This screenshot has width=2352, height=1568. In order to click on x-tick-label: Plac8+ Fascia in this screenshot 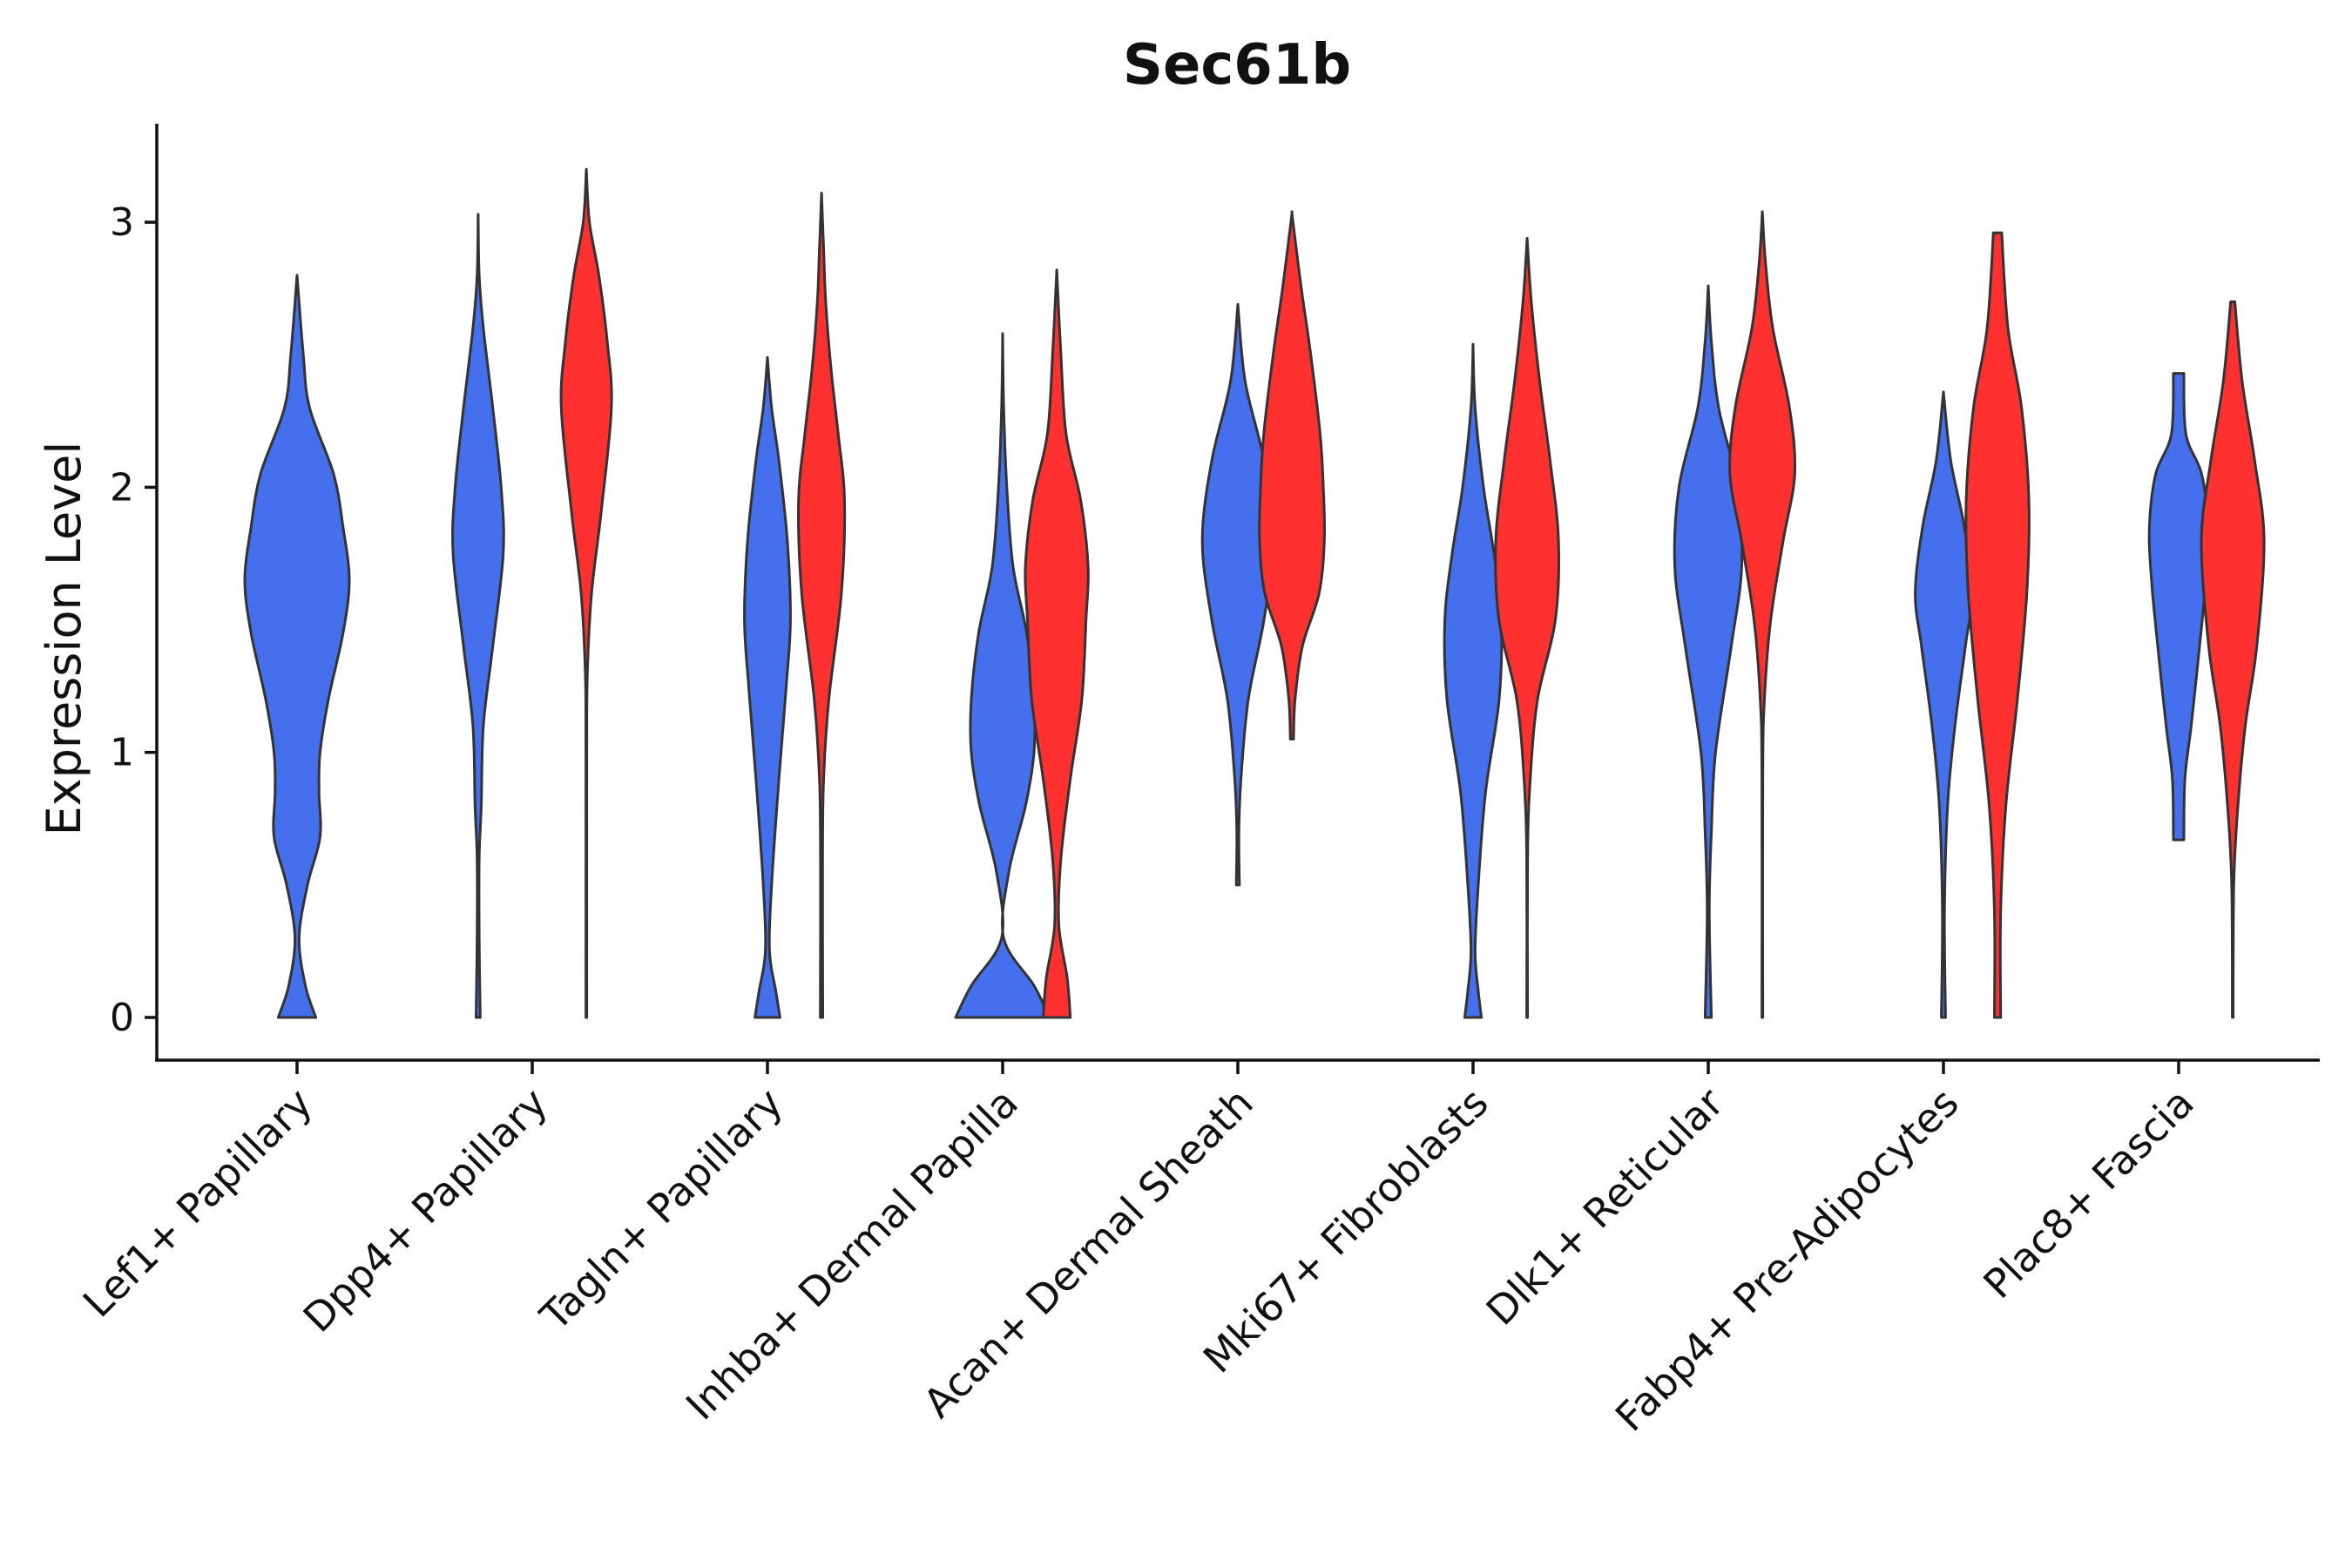, I will do `click(2088, 1193)`.